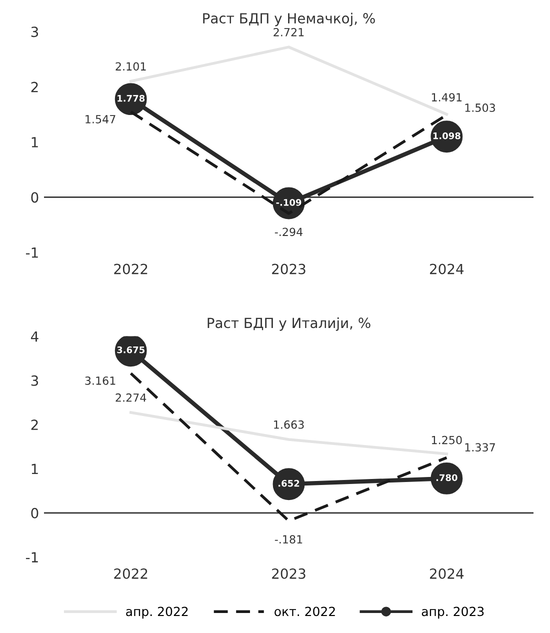 Image resolution: width=550 pixels, height=633 pixels. What do you see at coordinates (289, 32) in the screenshot?
I see `data-label: 2.721` at bounding box center [289, 32].